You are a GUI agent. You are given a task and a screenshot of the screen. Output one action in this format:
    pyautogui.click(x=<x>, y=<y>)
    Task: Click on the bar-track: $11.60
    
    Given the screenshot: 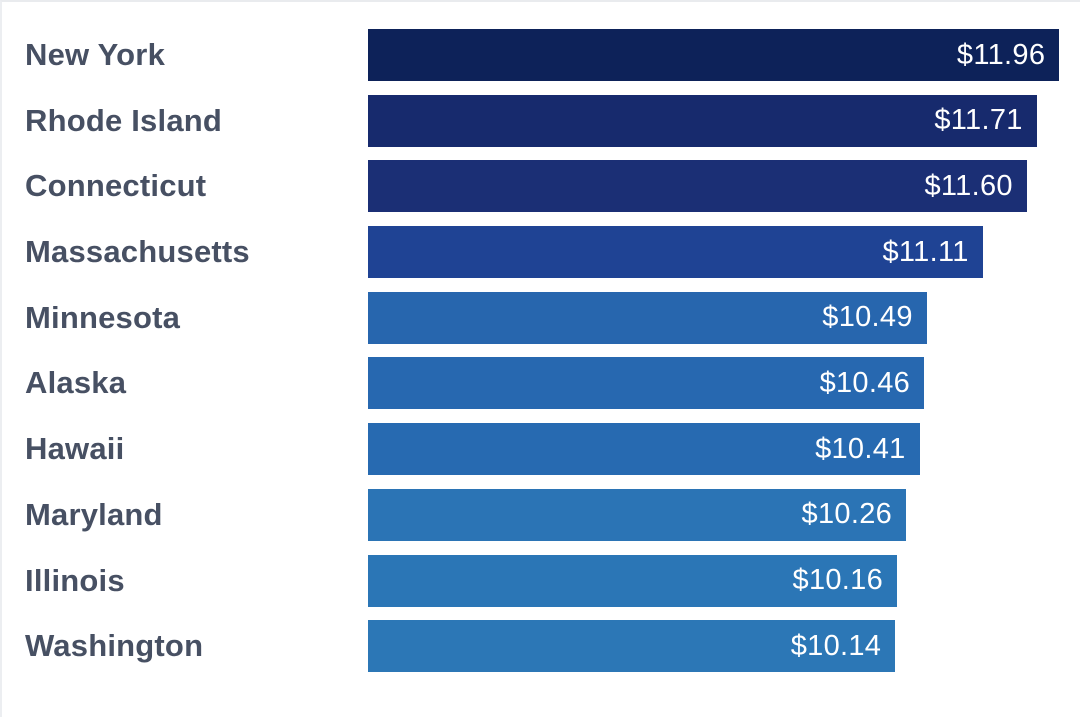 What is the action you would take?
    pyautogui.click(x=724, y=186)
    